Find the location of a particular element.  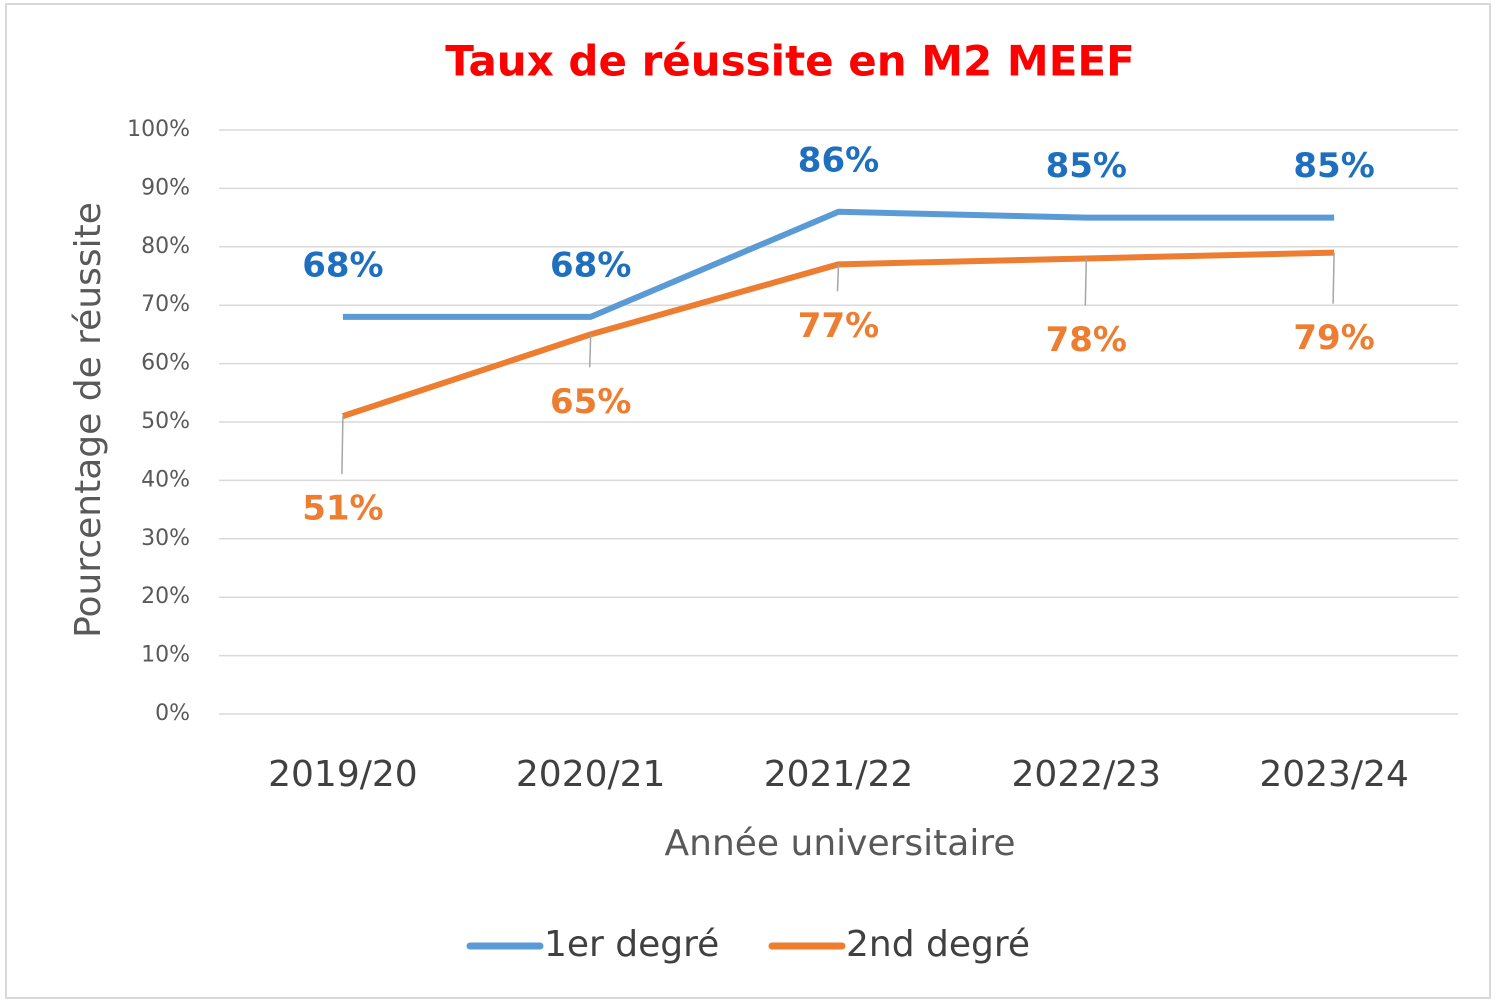

y-tick-label: 70% is located at coordinates (165, 304).